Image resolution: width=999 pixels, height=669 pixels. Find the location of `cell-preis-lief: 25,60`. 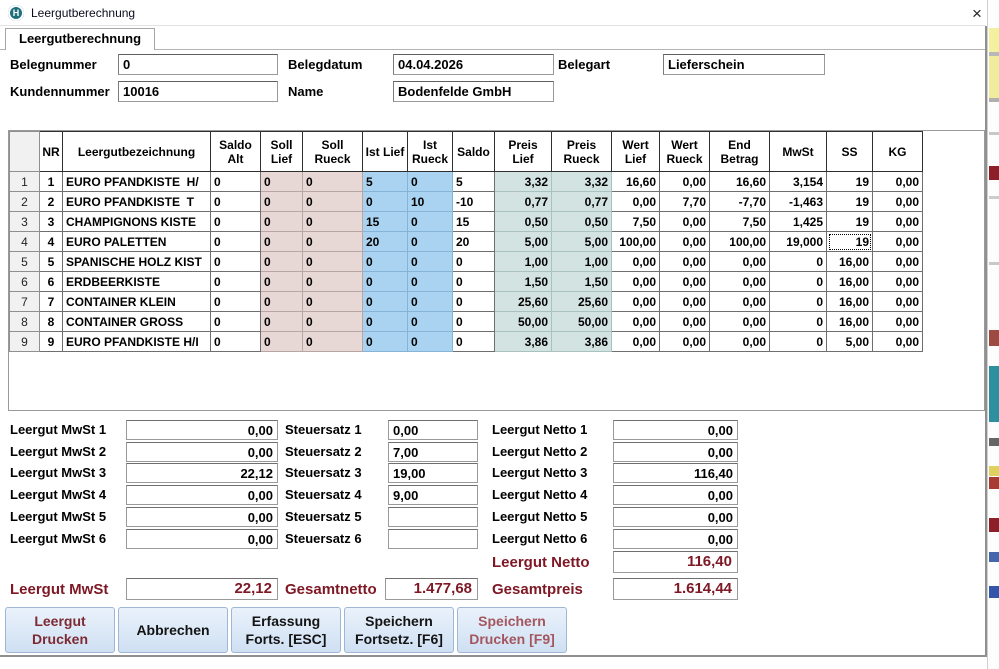

cell-preis-lief: 25,60 is located at coordinates (523, 301).